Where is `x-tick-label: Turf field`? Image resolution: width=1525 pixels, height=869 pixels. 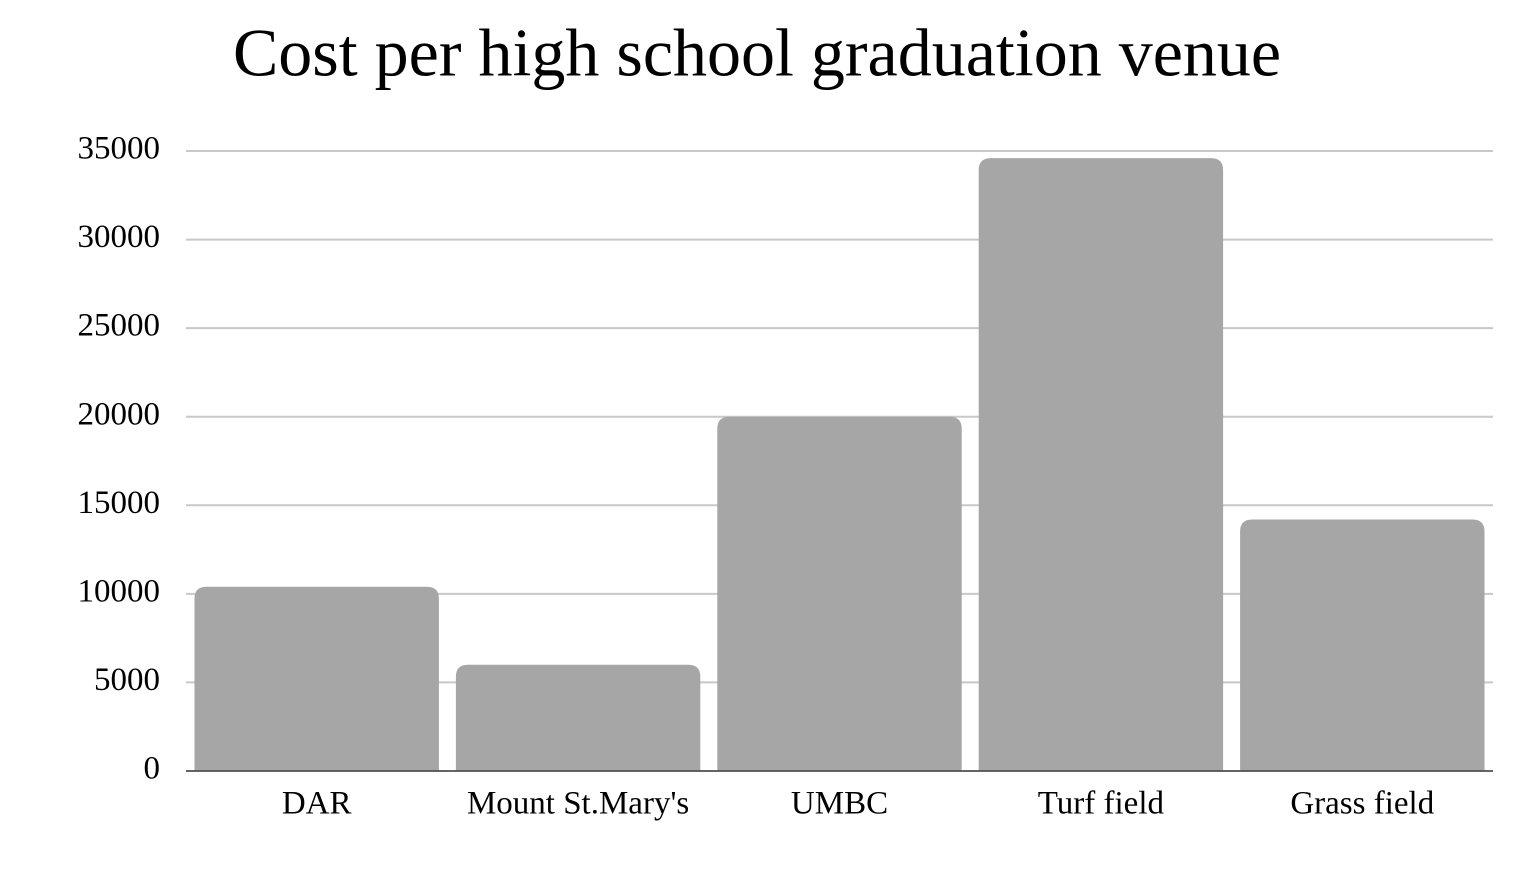
x-tick-label: Turf field is located at coordinates (1101, 804).